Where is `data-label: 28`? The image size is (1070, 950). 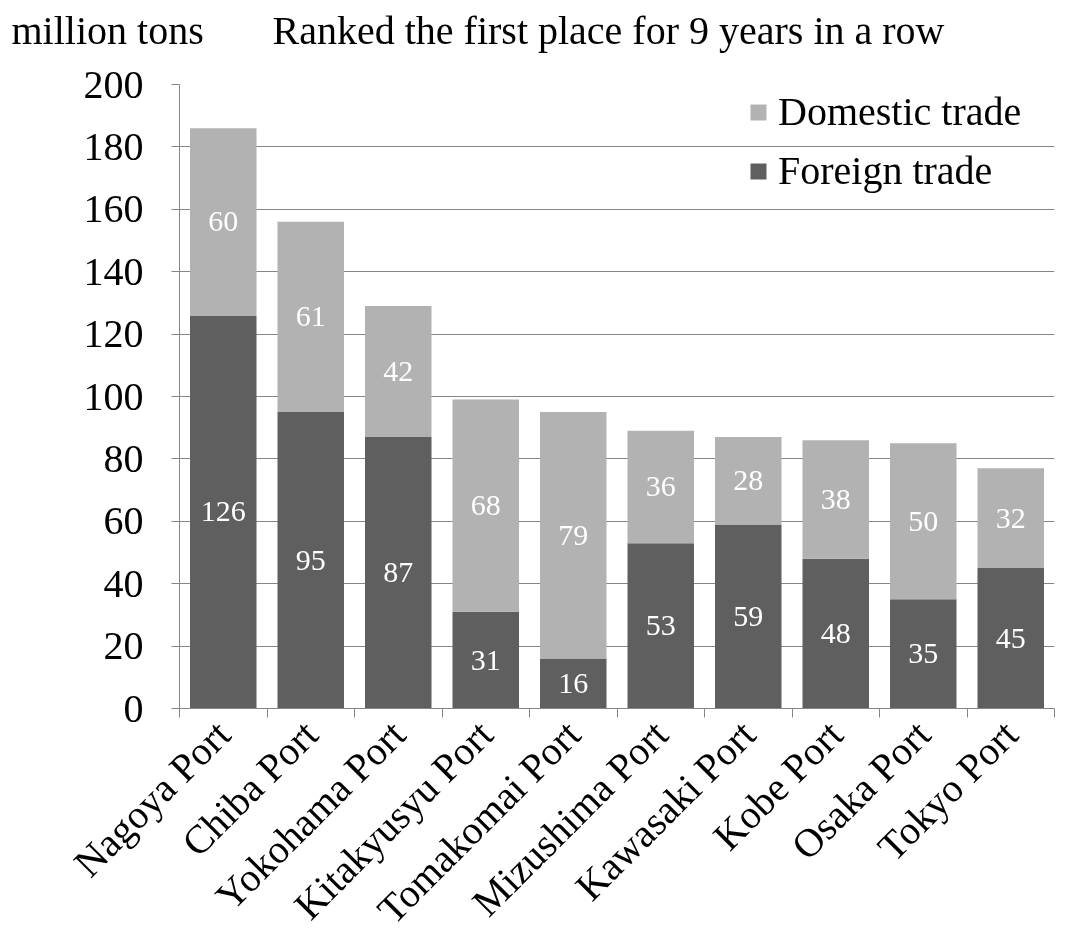 data-label: 28 is located at coordinates (748, 480).